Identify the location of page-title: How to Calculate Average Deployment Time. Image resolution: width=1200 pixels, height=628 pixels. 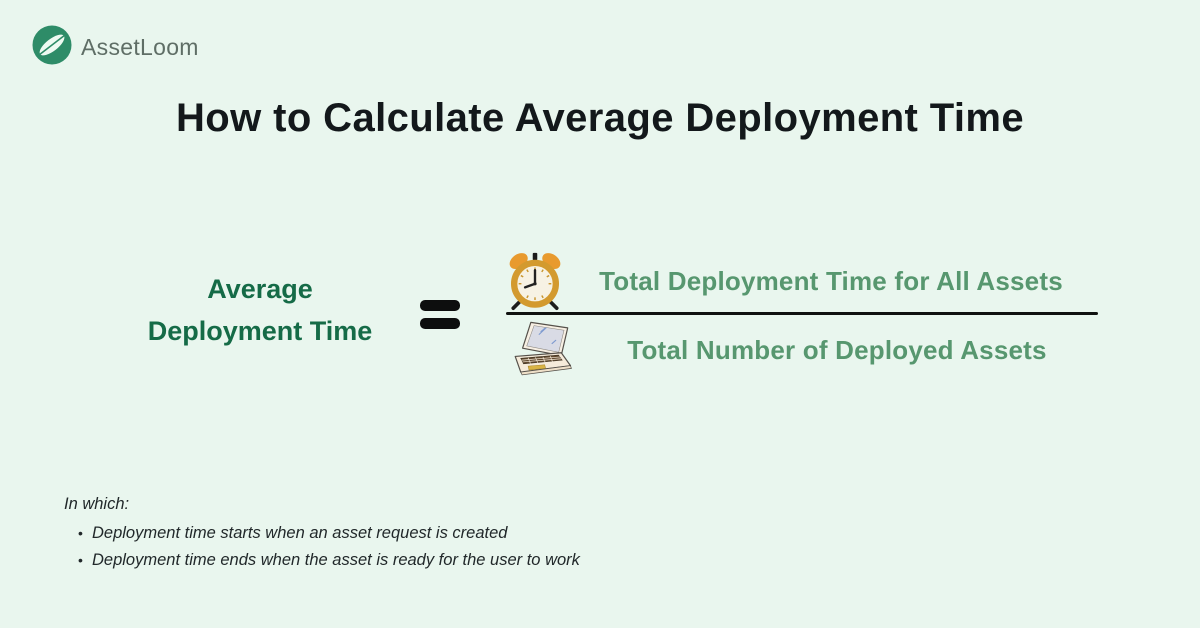
(600, 118).